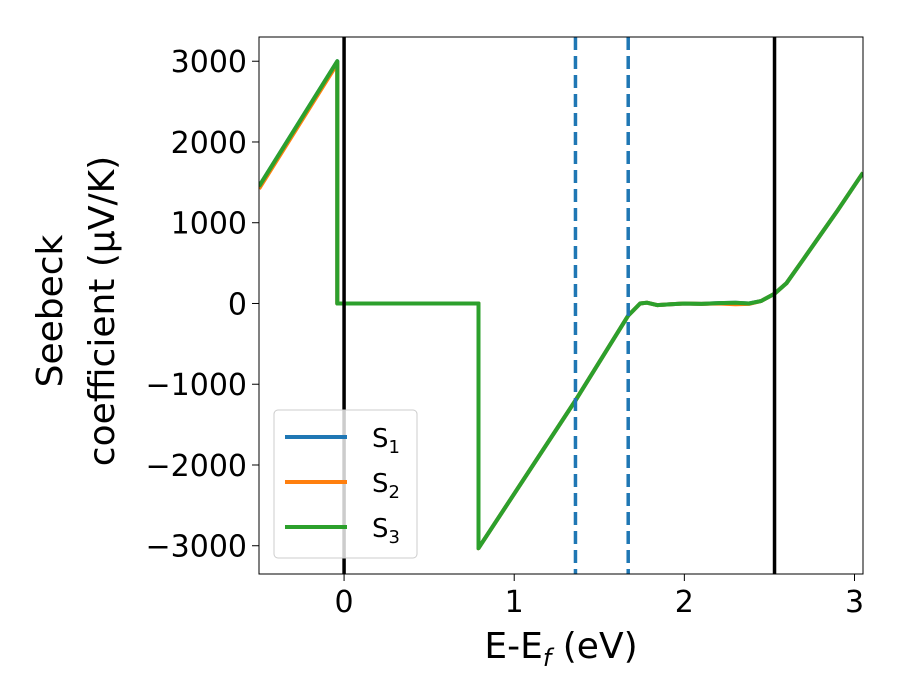 This screenshot has height=700, width=900. What do you see at coordinates (50, 310) in the screenshot?
I see `y-axis-title-line1: Seebeck` at bounding box center [50, 310].